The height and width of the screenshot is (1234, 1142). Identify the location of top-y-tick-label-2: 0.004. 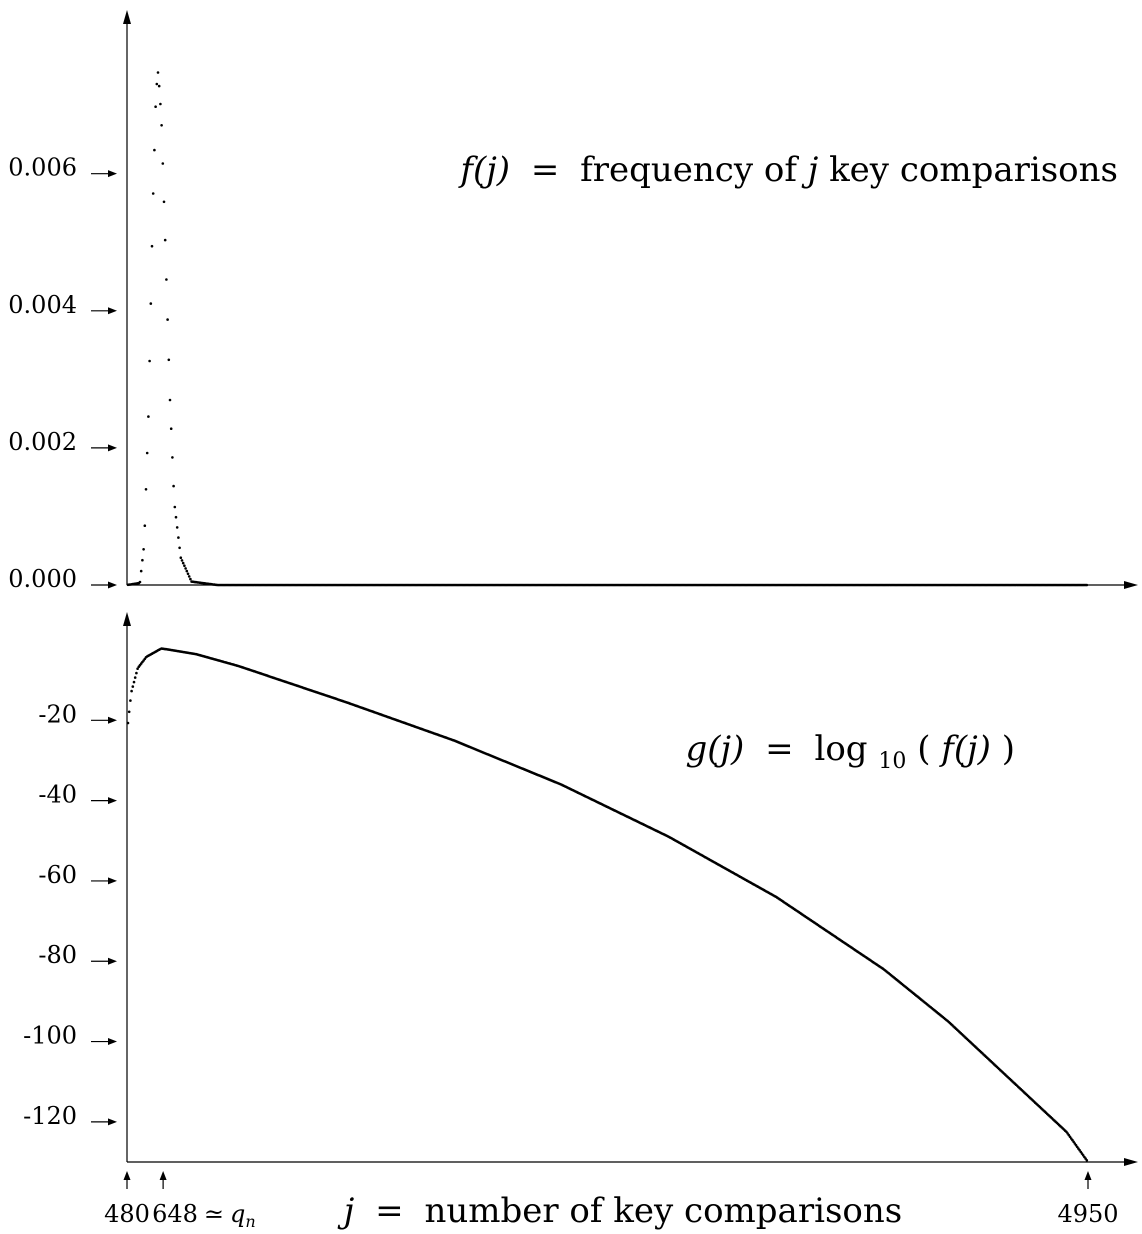
(42, 305).